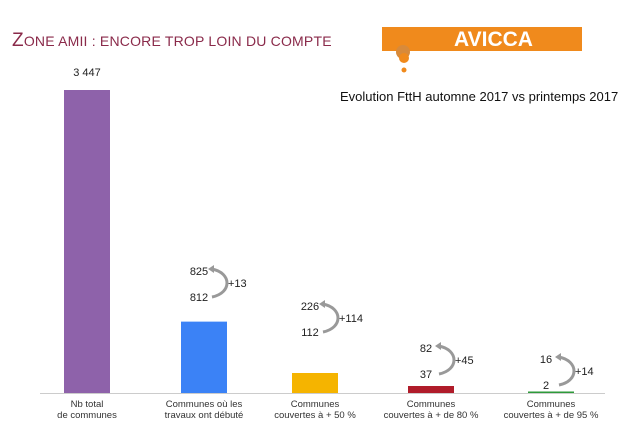 The width and height of the screenshot is (622, 429). What do you see at coordinates (199, 272) in the screenshot?
I see `new-value-label: 825` at bounding box center [199, 272].